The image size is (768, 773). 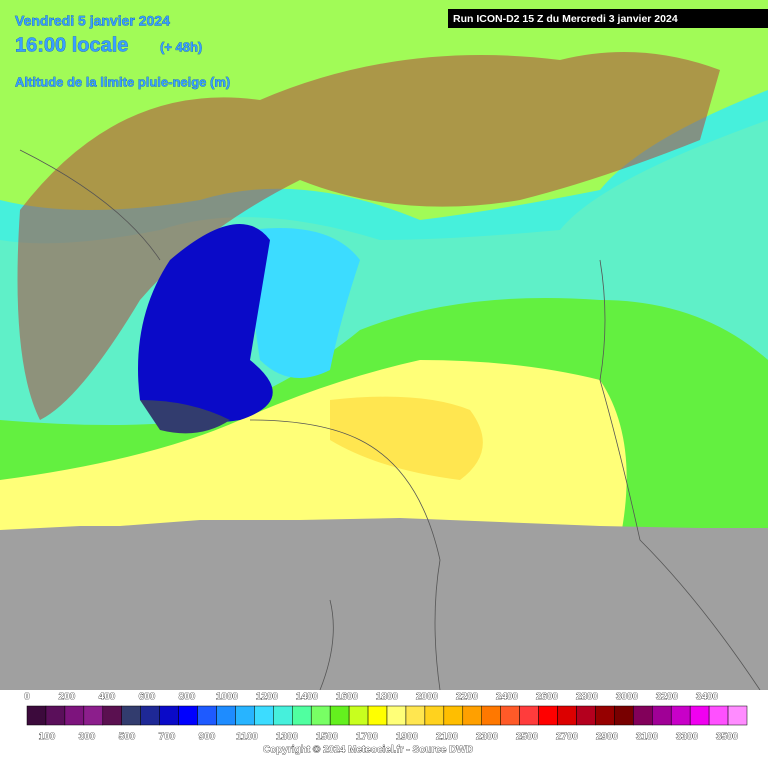 What do you see at coordinates (247, 737) in the screenshot?
I see `legend-label: 1100` at bounding box center [247, 737].